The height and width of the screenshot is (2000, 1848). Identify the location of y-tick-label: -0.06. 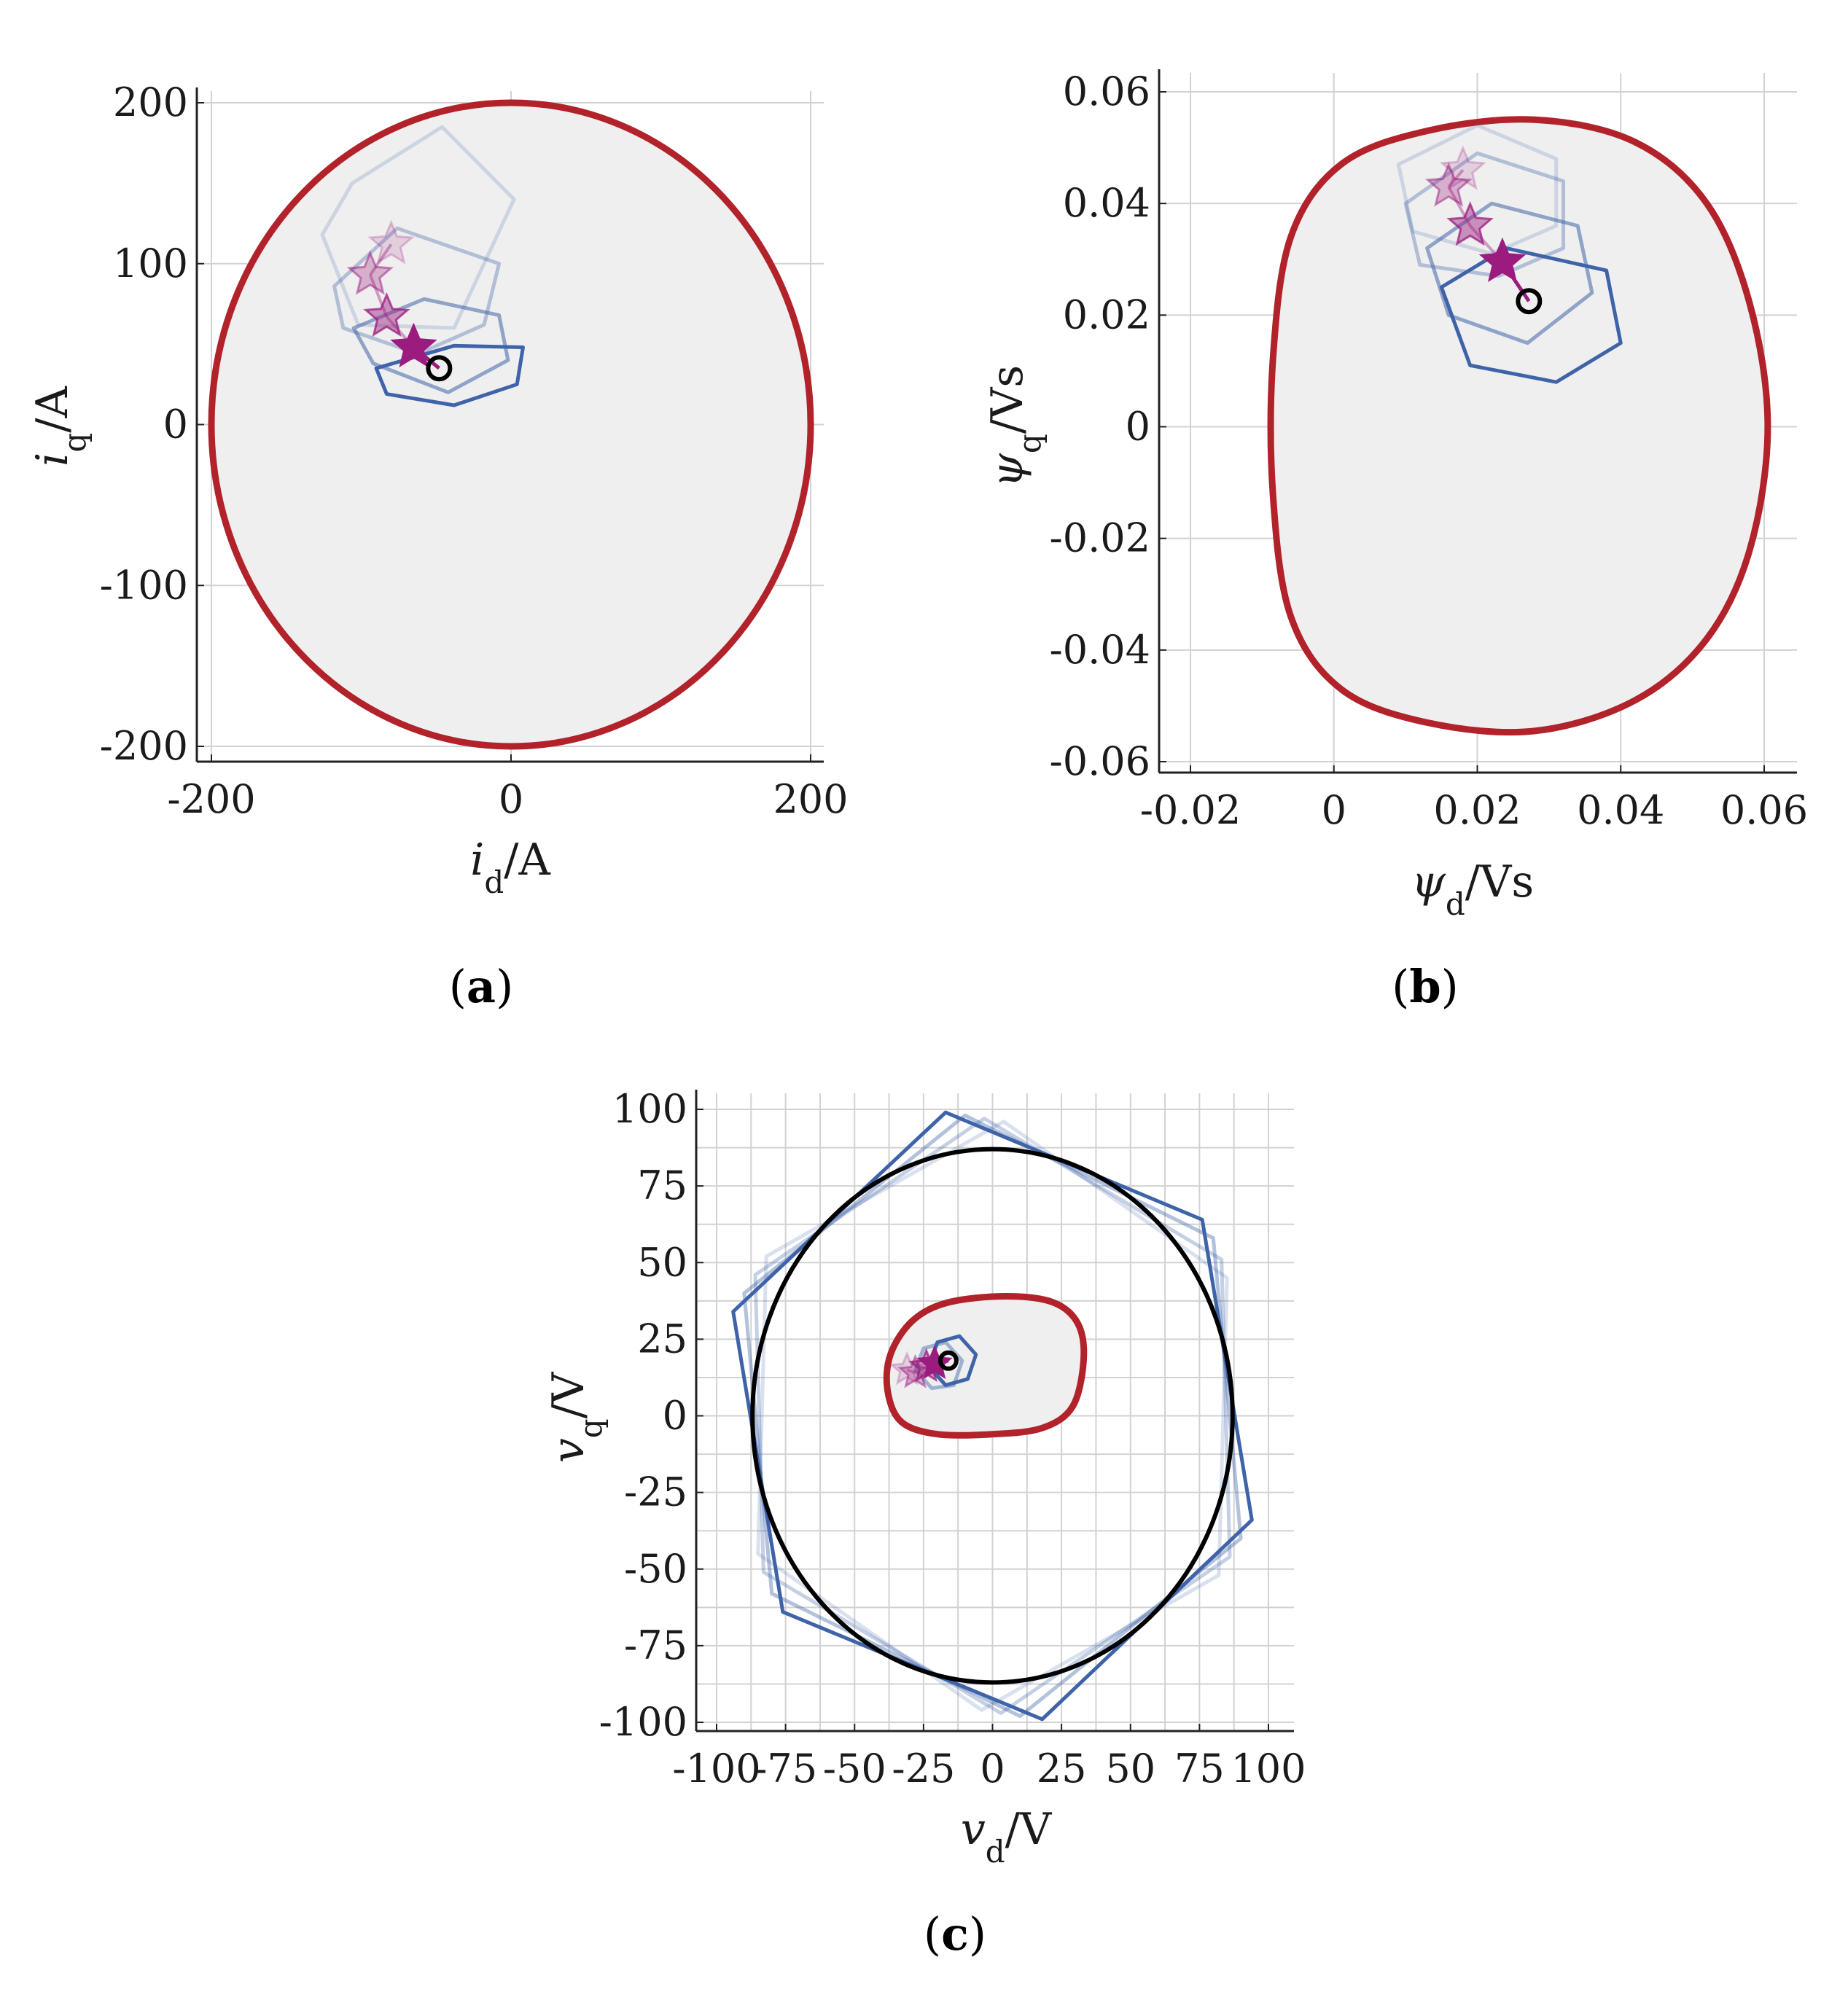
(1100, 761).